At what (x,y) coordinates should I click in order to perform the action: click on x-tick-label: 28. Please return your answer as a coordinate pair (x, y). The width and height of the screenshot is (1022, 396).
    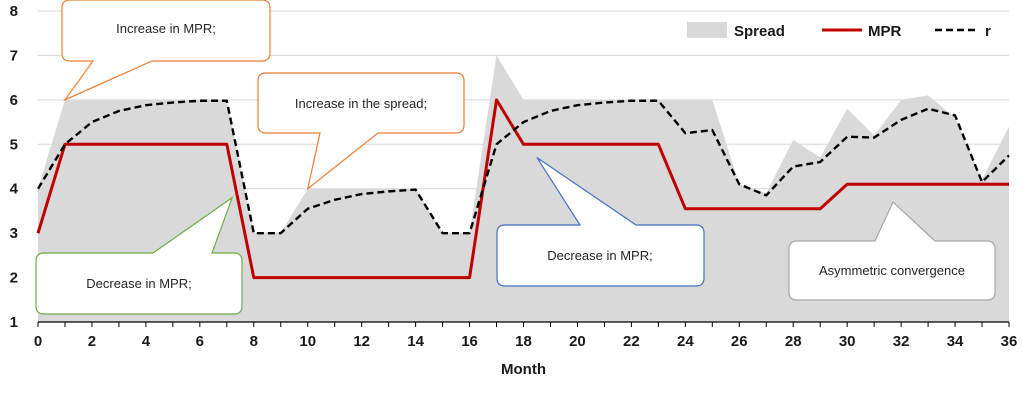
    Looking at the image, I should click on (793, 341).